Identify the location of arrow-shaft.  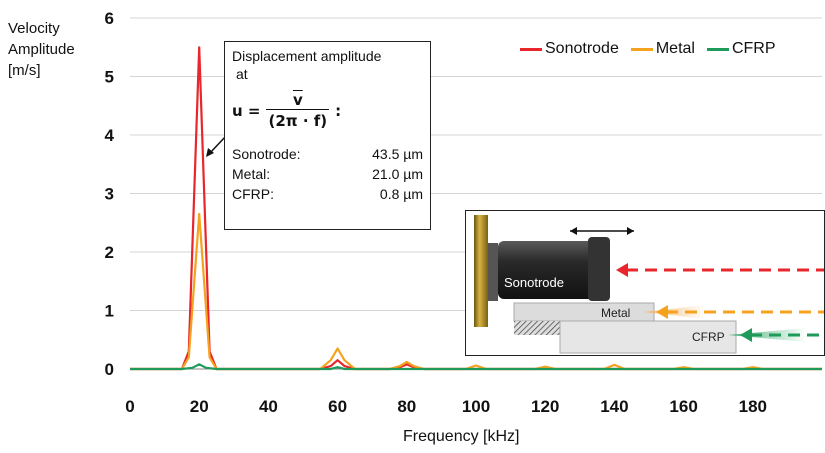
(217, 145).